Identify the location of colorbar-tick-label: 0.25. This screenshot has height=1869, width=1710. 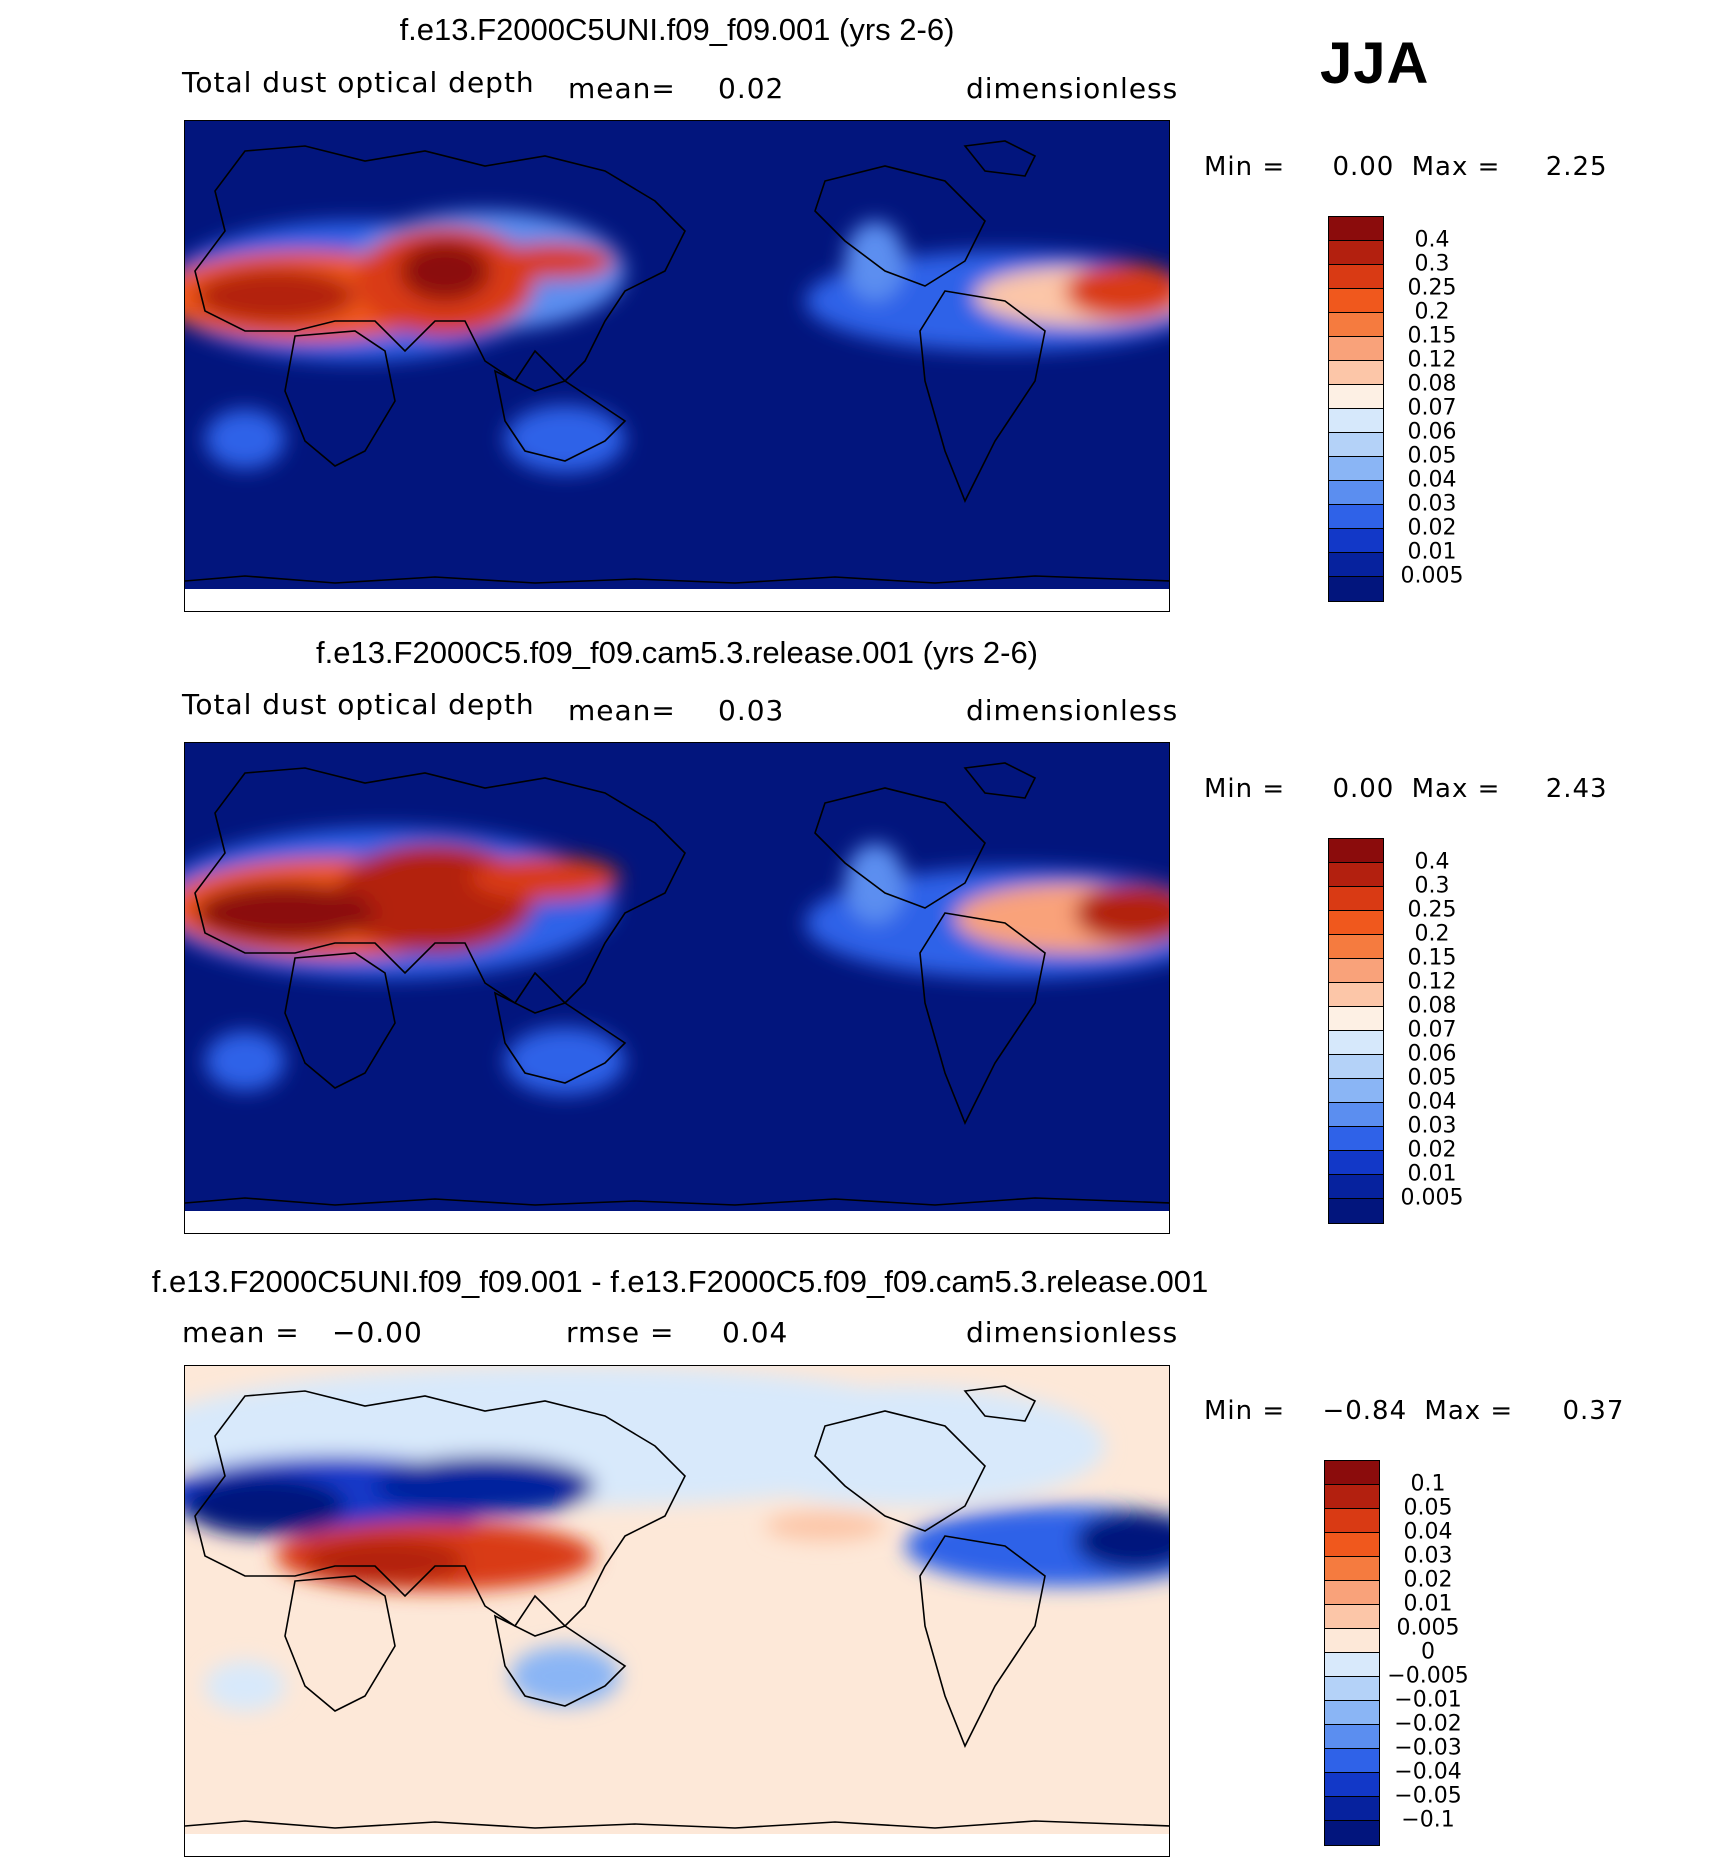
(1432, 288).